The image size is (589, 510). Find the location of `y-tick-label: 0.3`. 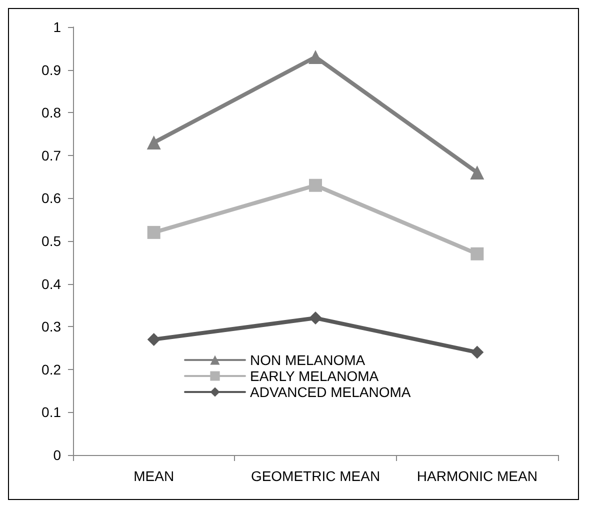

y-tick-label: 0.3 is located at coordinates (52, 326).